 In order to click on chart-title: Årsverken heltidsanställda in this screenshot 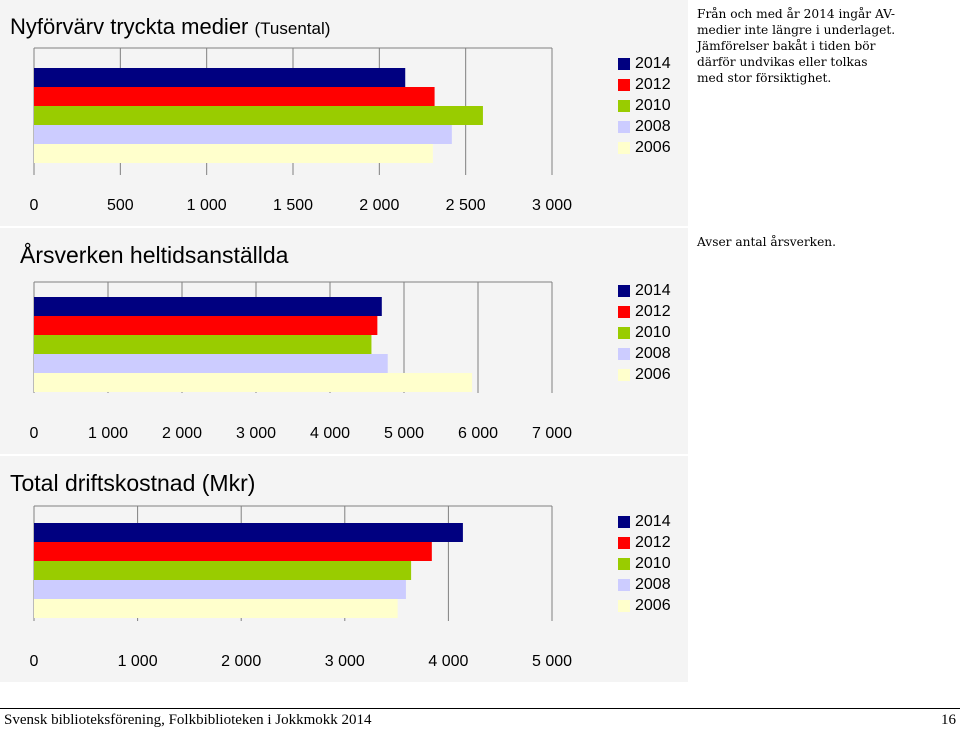, I will do `click(154, 255)`.